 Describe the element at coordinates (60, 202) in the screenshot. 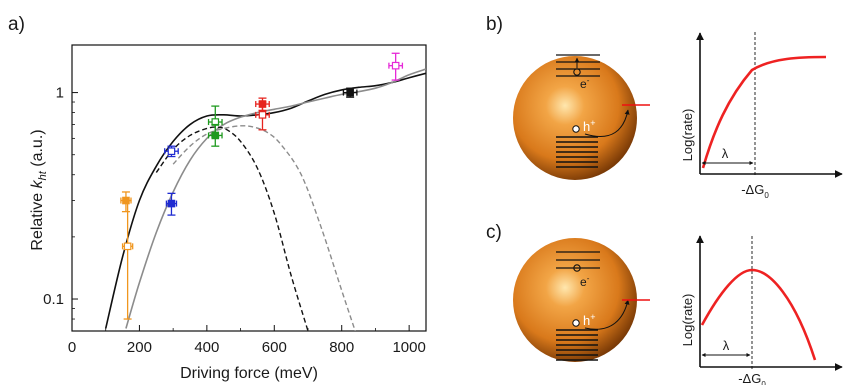

I see `y-axis-ticks: 0.11` at that location.